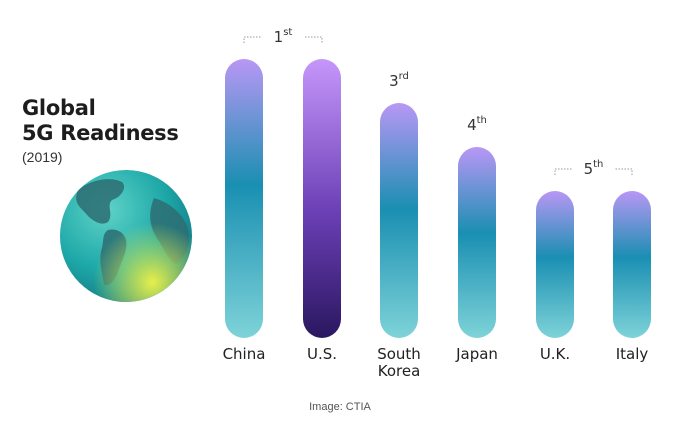 This screenshot has width=680, height=424. What do you see at coordinates (632, 264) in the screenshot?
I see `bar-italy` at bounding box center [632, 264].